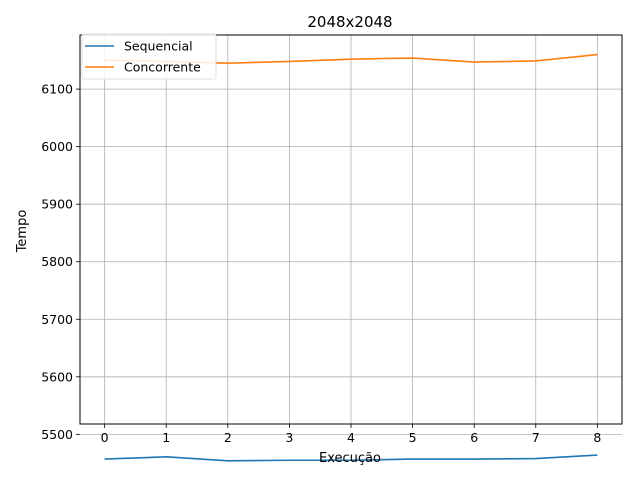 The image size is (640, 480). What do you see at coordinates (158, 46) in the screenshot?
I see `legend-label: Sequencial` at bounding box center [158, 46].